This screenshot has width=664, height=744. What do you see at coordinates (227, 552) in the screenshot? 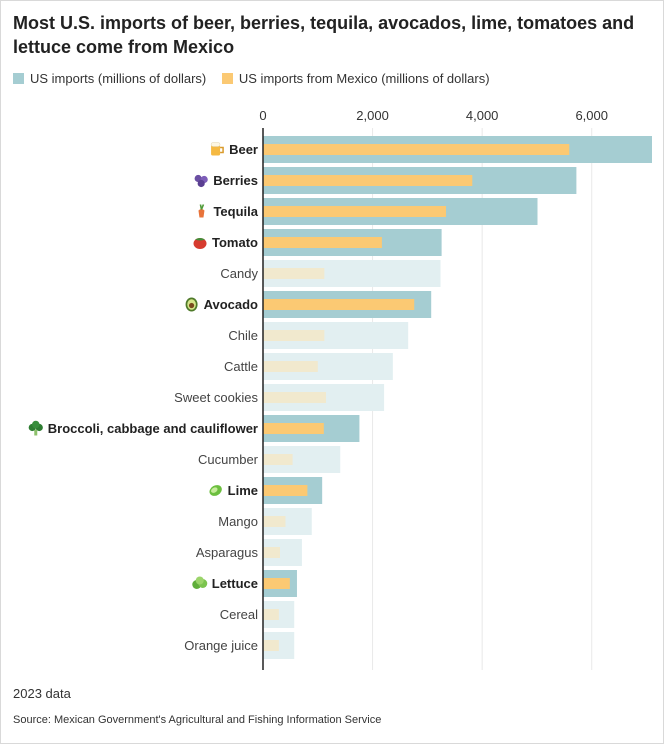
I see `category-label: Asparagus` at bounding box center [227, 552].